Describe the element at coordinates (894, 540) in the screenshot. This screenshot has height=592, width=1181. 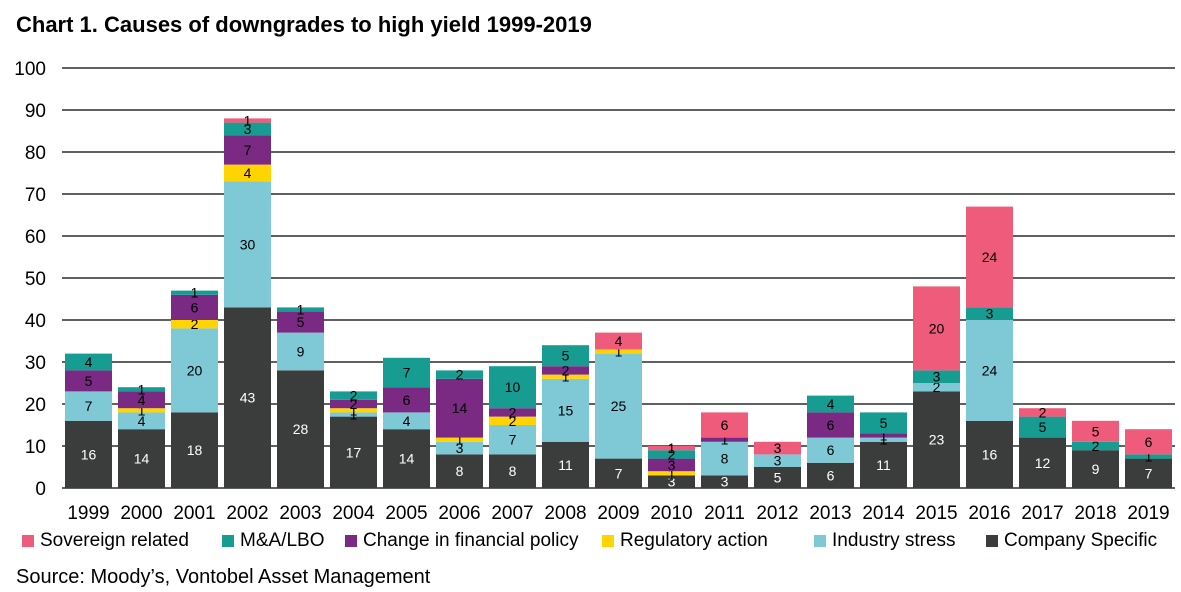
I see `legend-label: Industry stress` at that location.